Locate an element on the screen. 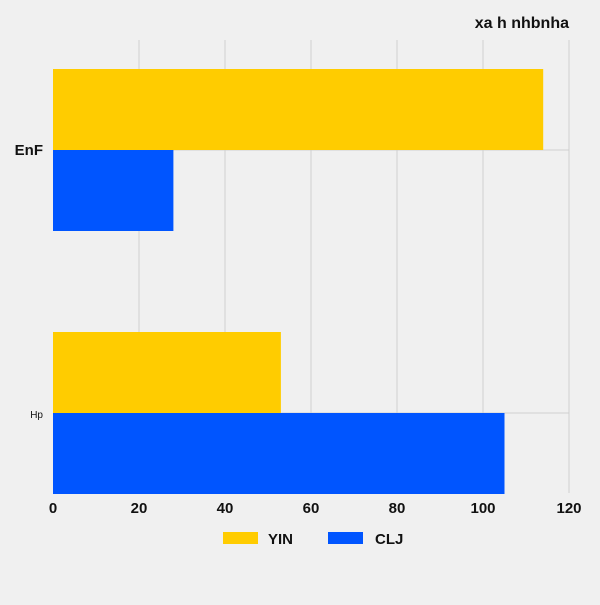 The image size is (600, 605). legend-swatch-clj is located at coordinates (345, 538).